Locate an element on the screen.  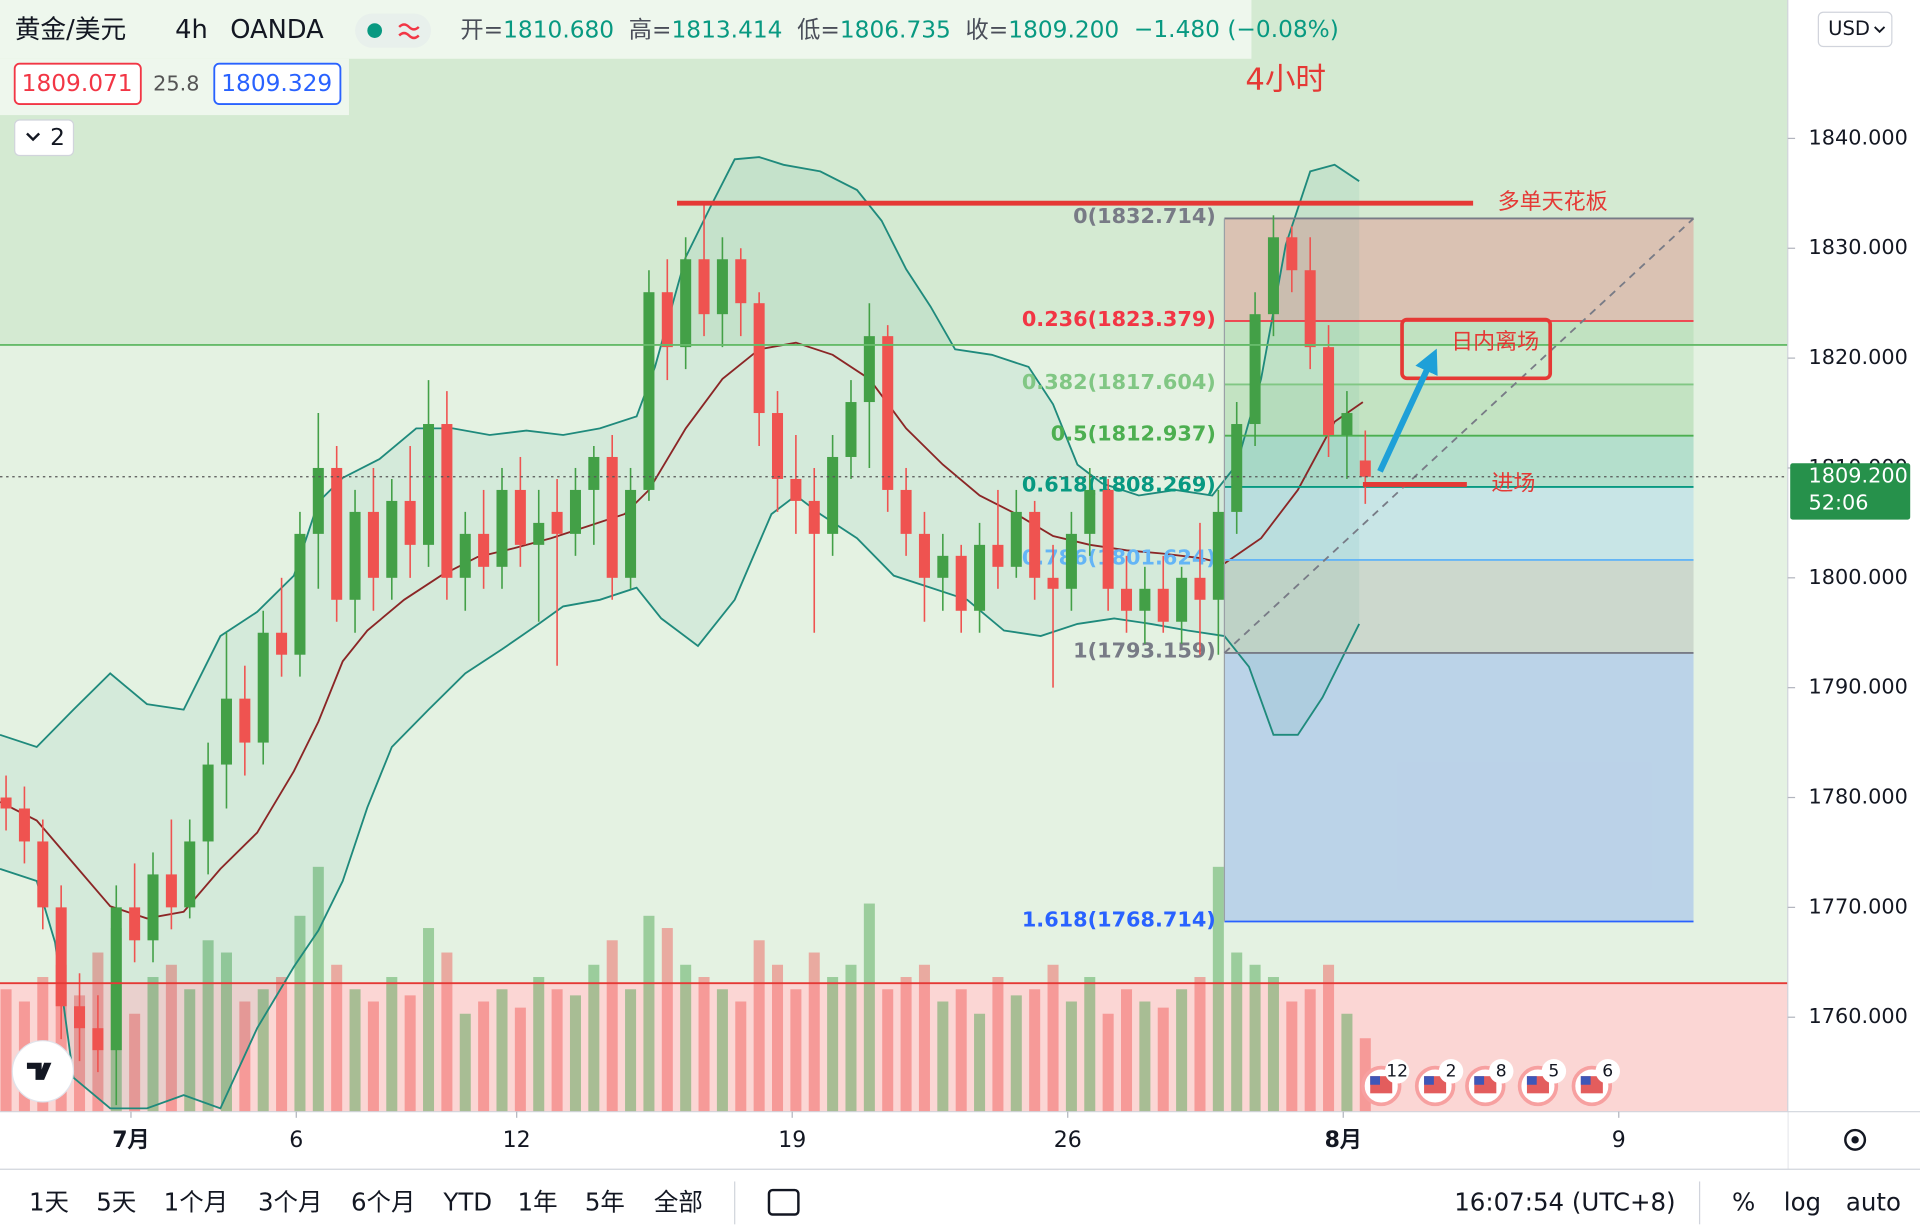
x-tick-label: 7月 is located at coordinates (130, 1140).